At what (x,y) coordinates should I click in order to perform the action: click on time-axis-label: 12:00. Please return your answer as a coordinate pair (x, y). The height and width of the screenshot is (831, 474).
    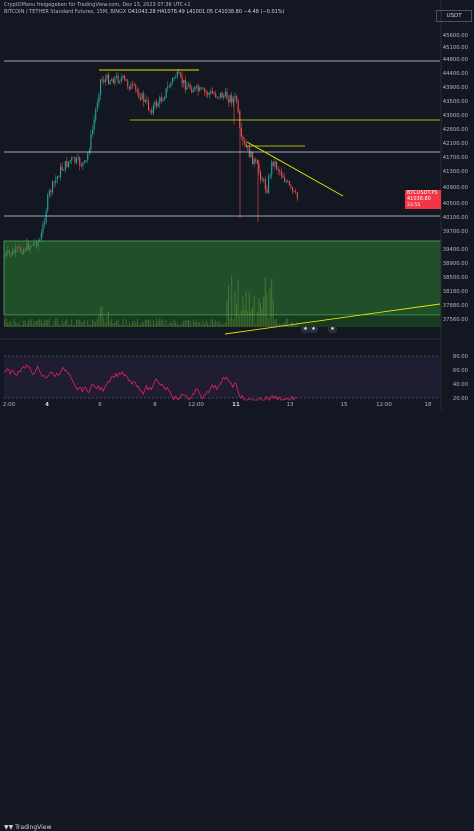
    Looking at the image, I should click on (196, 405).